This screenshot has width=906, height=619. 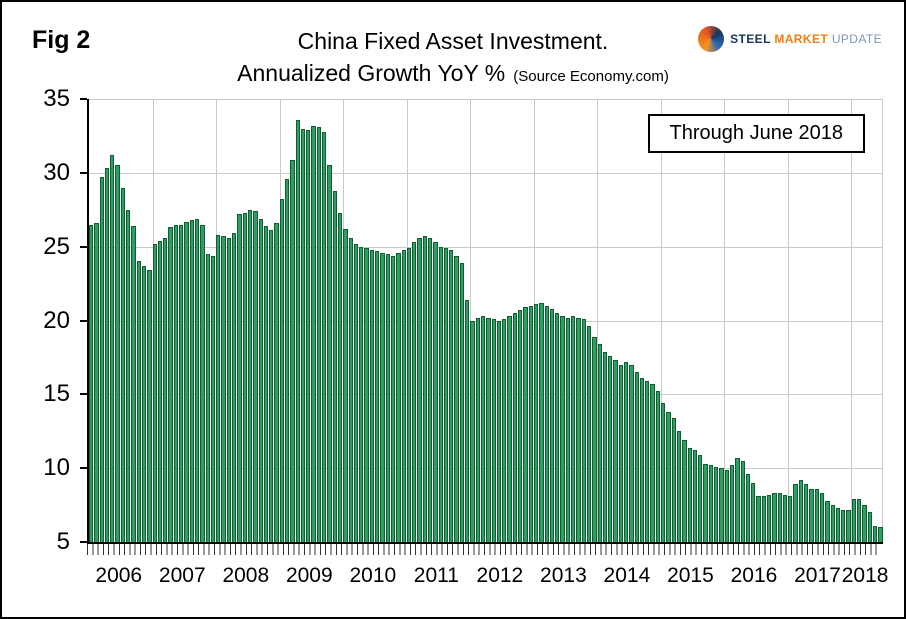 What do you see at coordinates (436, 575) in the screenshot?
I see `x-tick-label: 2011` at bounding box center [436, 575].